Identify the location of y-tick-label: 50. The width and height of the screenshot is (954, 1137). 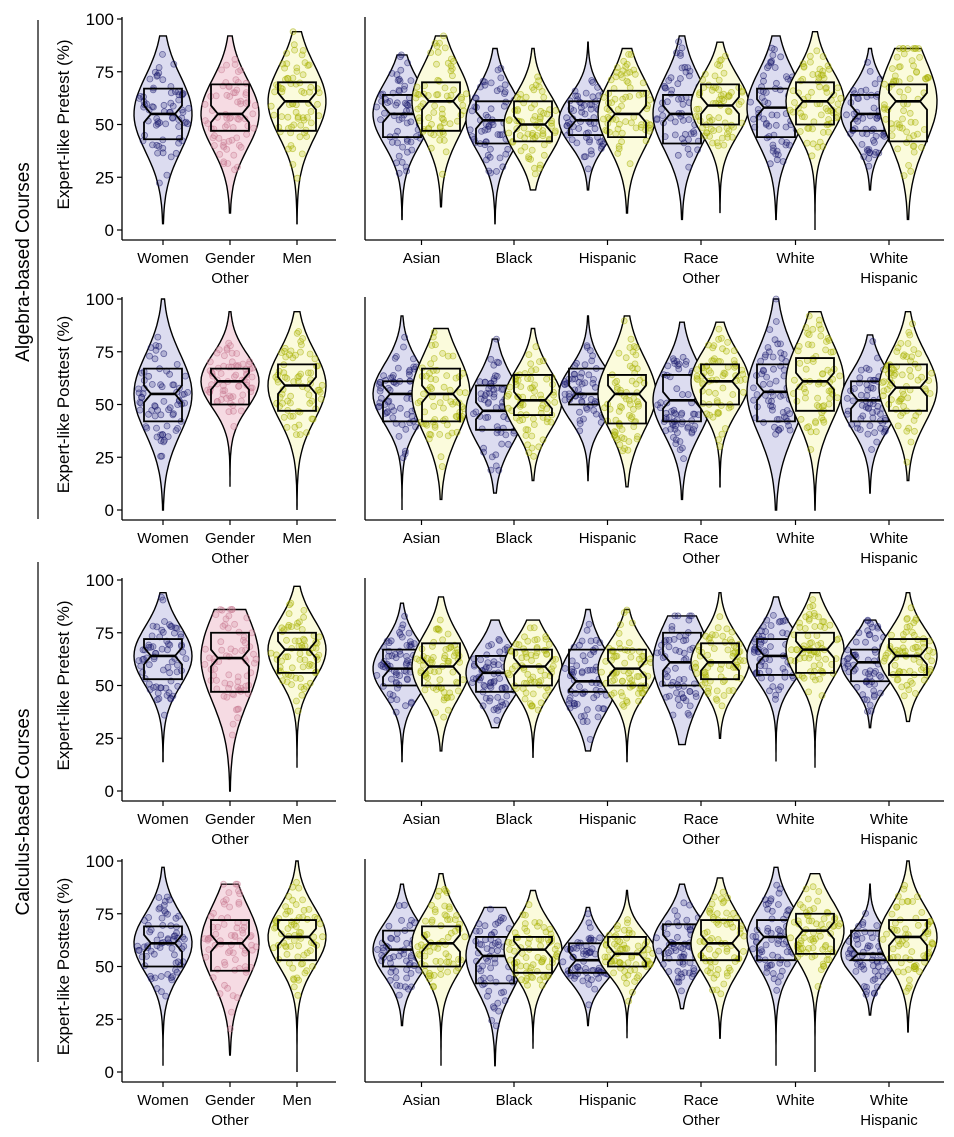
(104, 686).